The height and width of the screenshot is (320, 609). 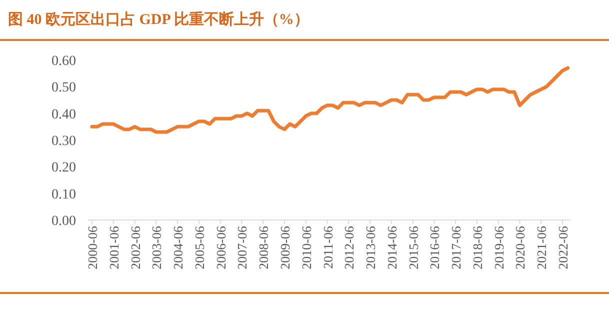 I want to click on y-tick-label: 0.40, so click(x=64, y=114).